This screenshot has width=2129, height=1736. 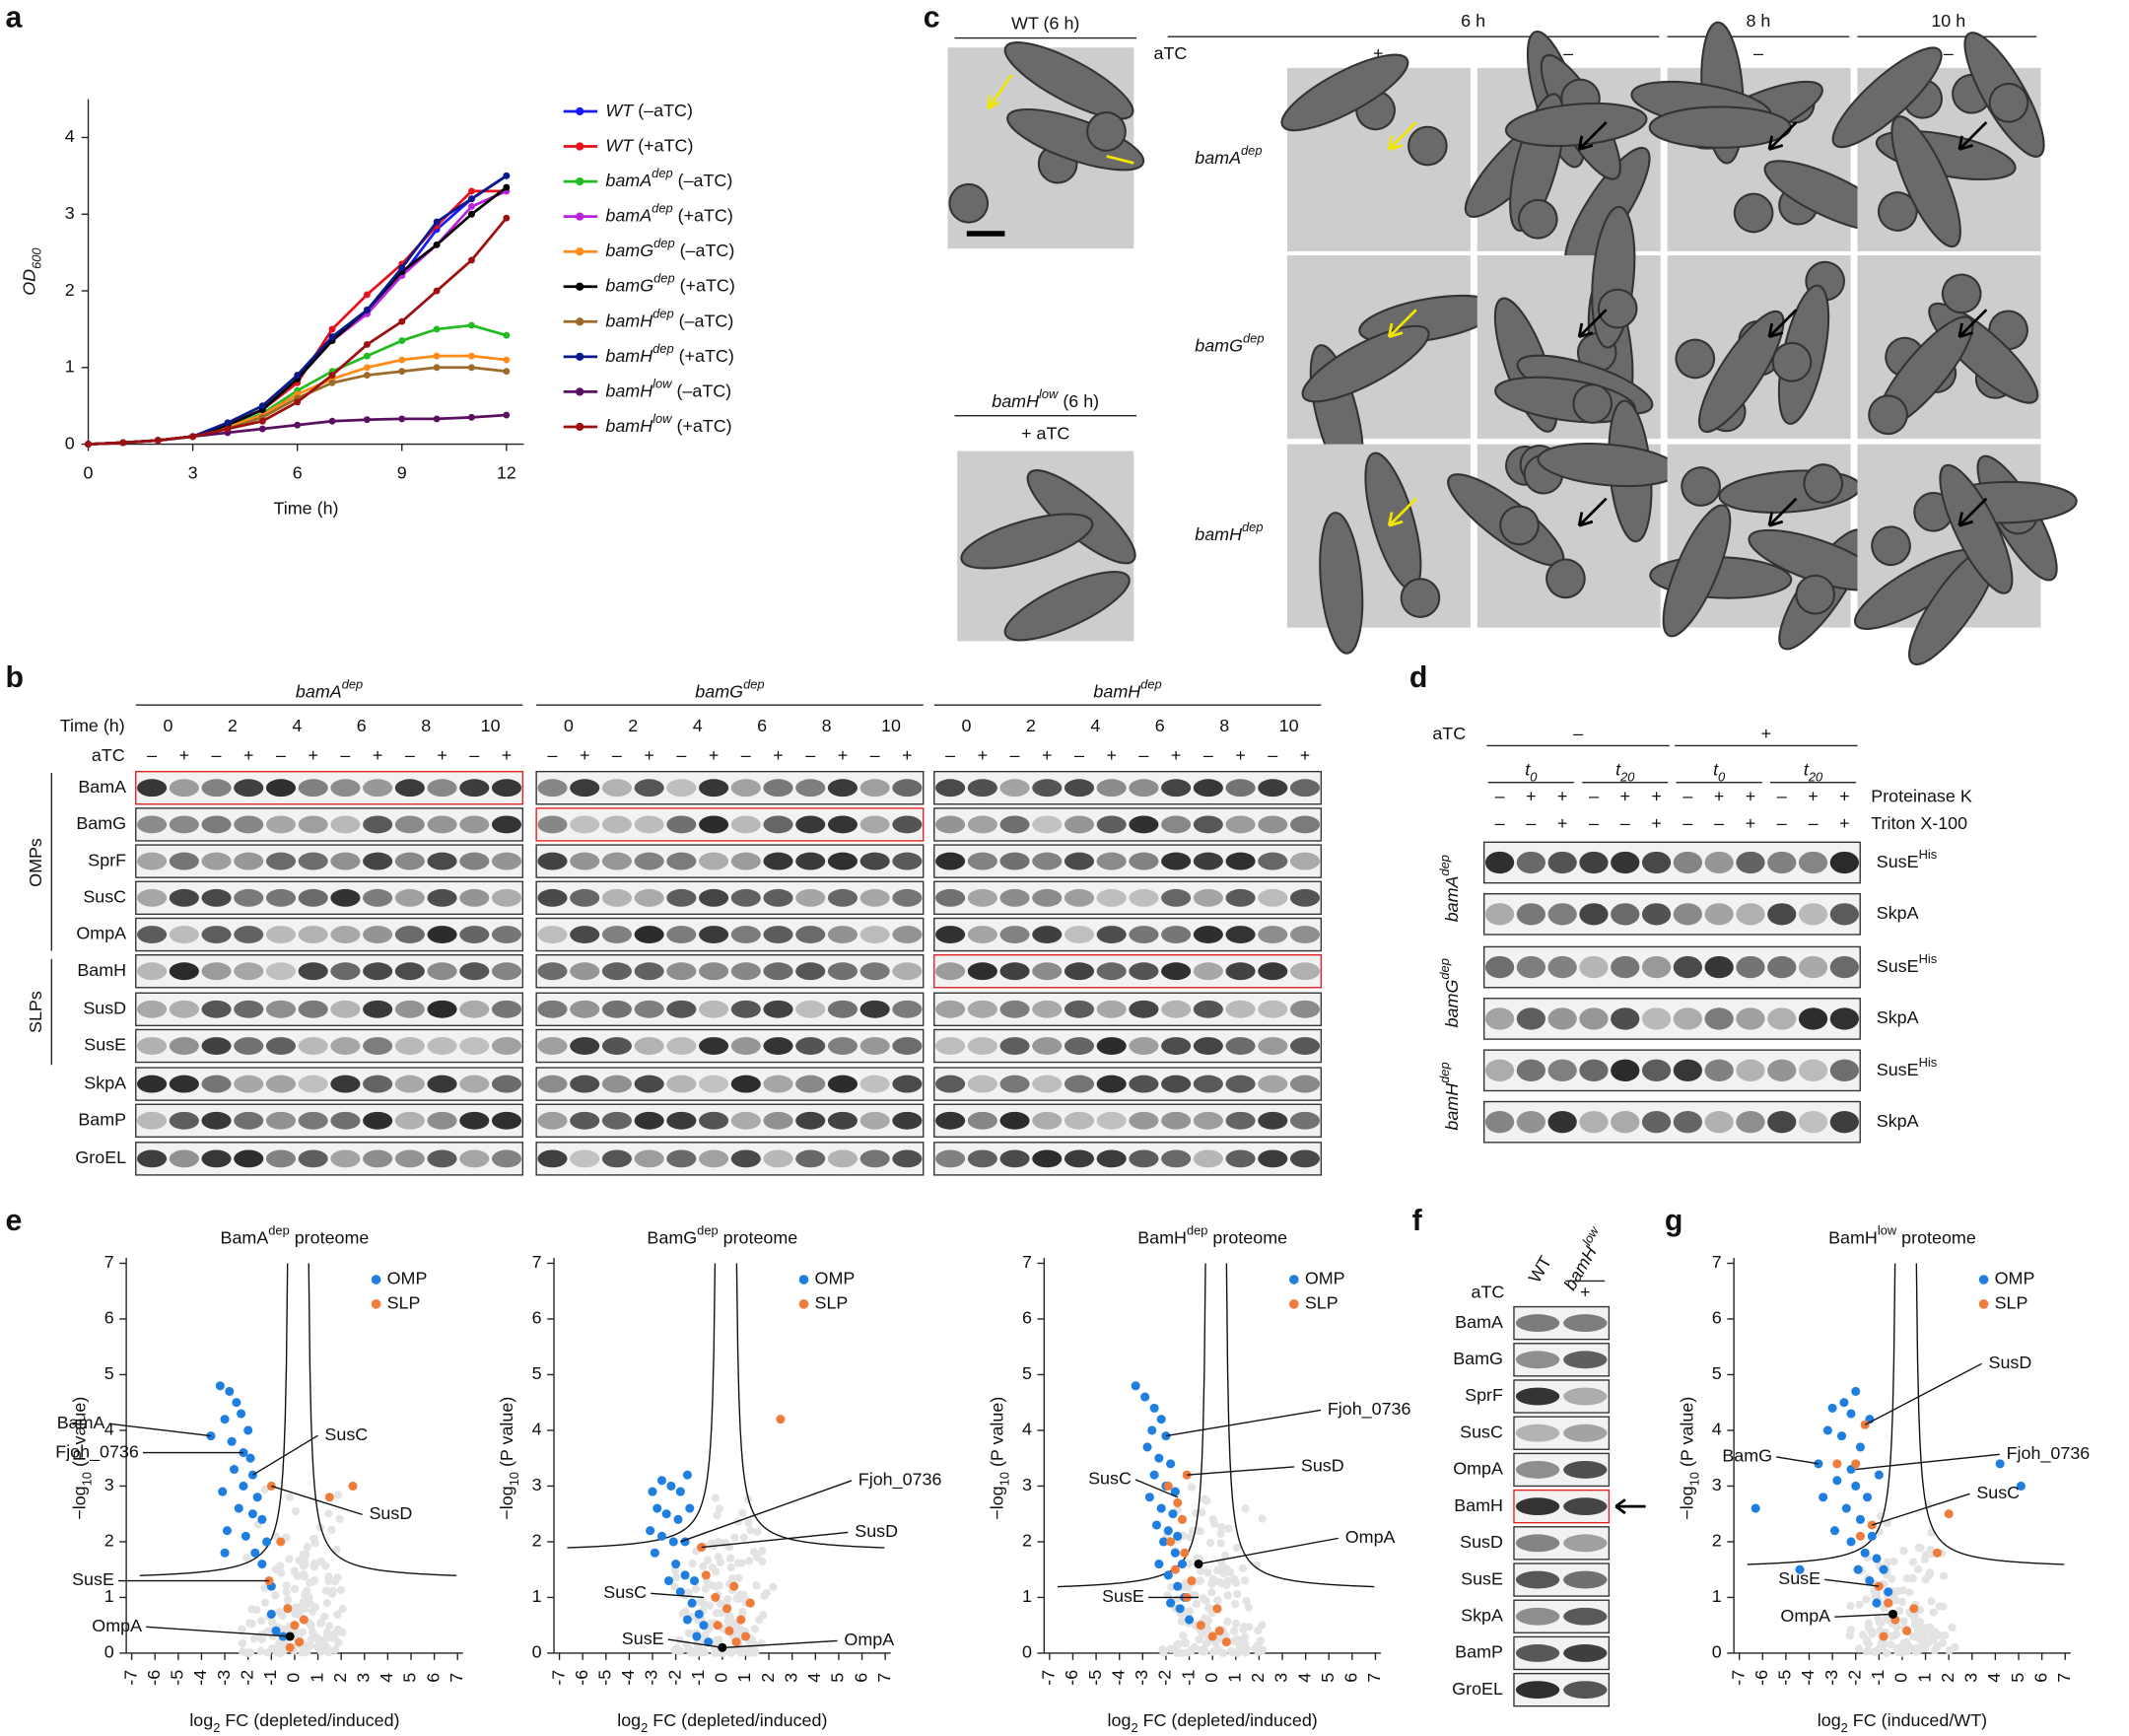 What do you see at coordinates (701, 391) in the screenshot?
I see `text-part: (–aTC)` at bounding box center [701, 391].